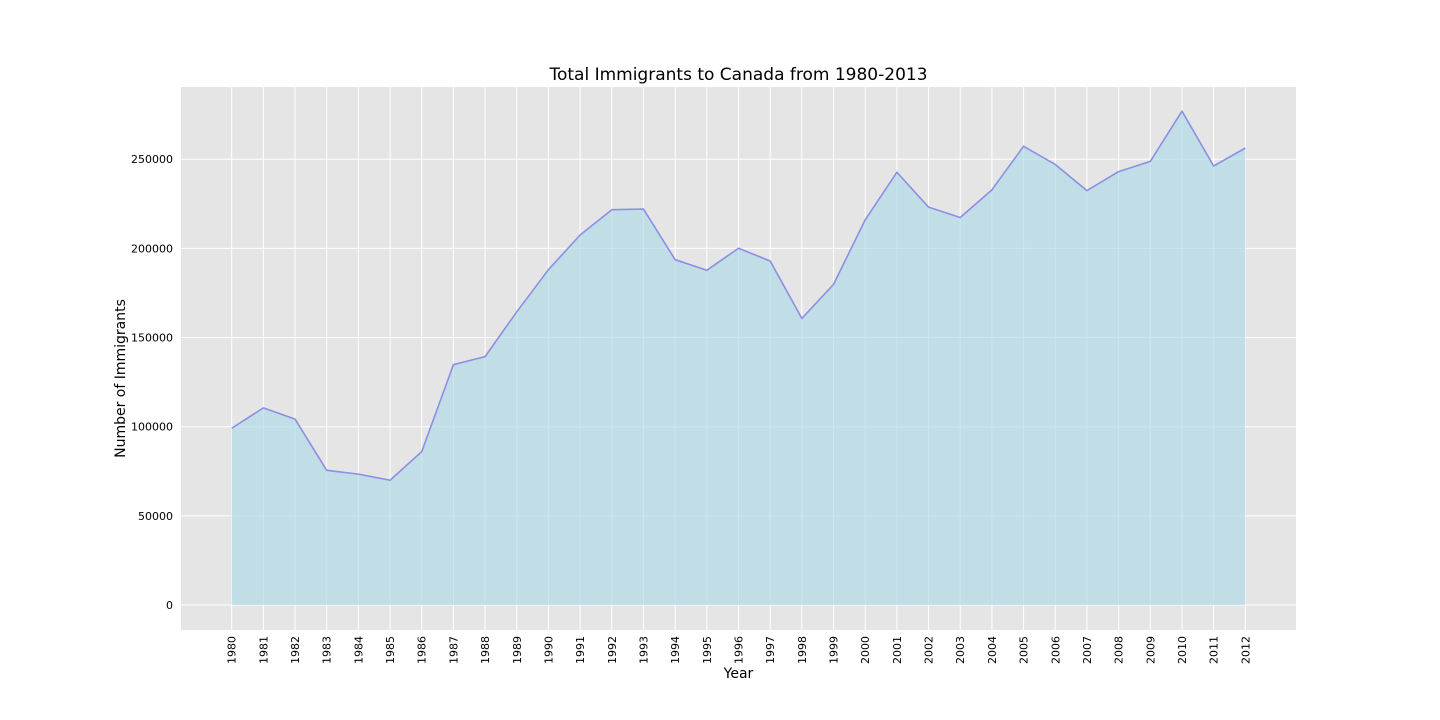  What do you see at coordinates (517, 650) in the screenshot?
I see `x-tick-label: 1989` at bounding box center [517, 650].